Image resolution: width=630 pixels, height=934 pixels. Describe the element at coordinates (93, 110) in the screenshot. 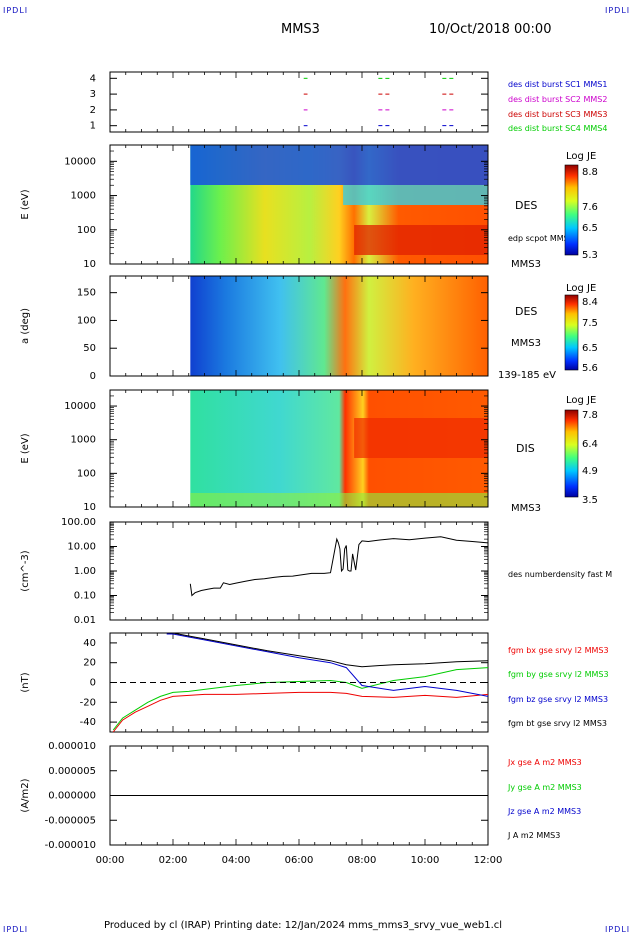

I see `y-tick-label: 2` at that location.